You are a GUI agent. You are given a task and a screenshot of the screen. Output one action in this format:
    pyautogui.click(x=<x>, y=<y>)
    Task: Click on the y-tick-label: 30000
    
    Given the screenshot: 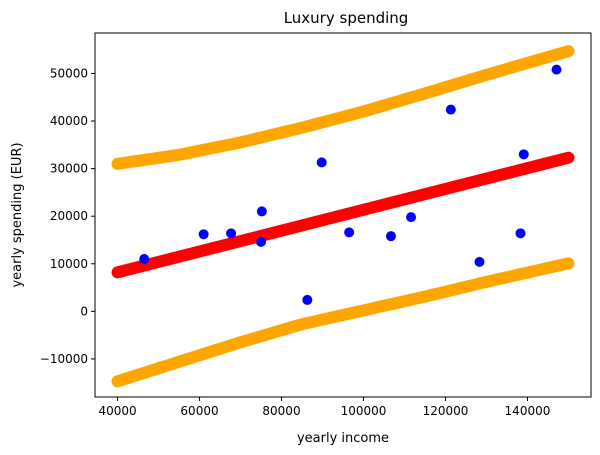 What is the action you would take?
    pyautogui.click(x=69, y=169)
    